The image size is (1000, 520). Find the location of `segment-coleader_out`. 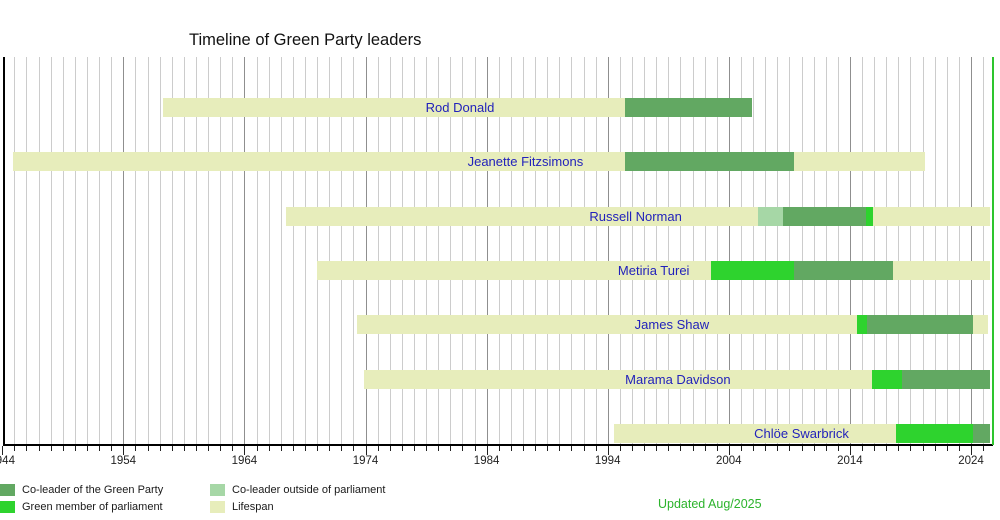

segment-coleader_out is located at coordinates (770, 216).